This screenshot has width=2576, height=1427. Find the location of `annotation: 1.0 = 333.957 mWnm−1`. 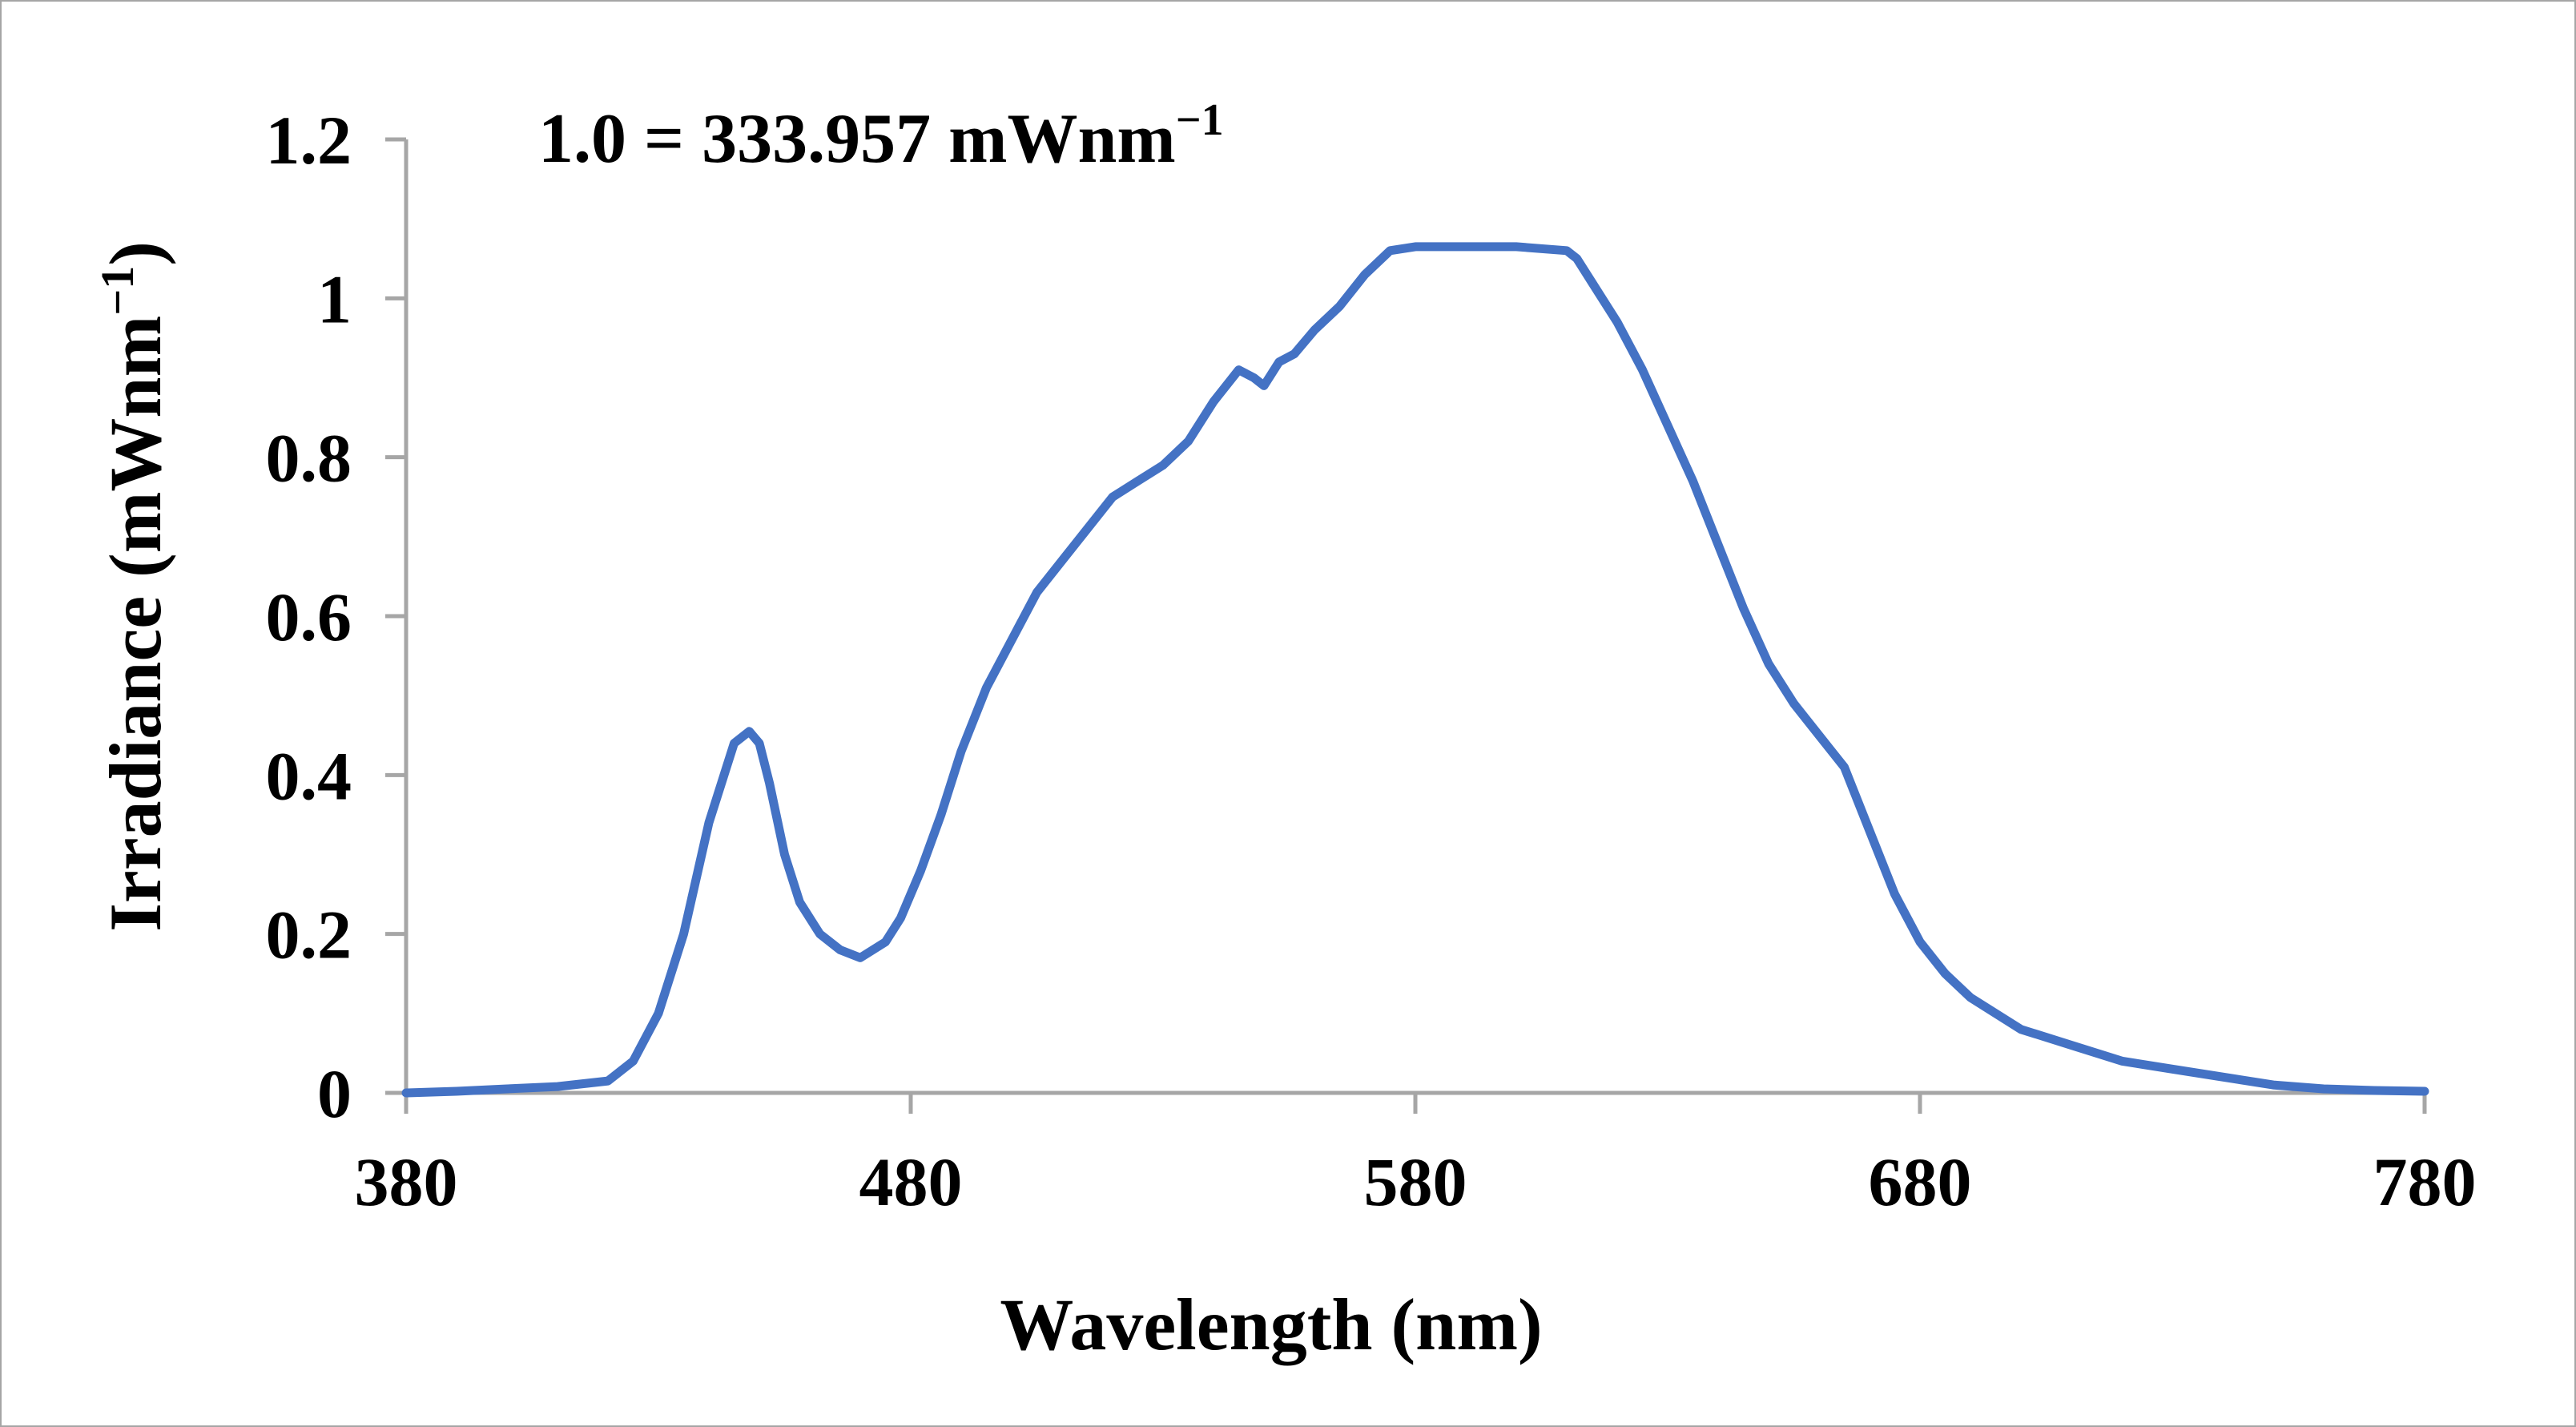

annotation: 1.0 = 333.957 mWnm−1 is located at coordinates (881, 136).